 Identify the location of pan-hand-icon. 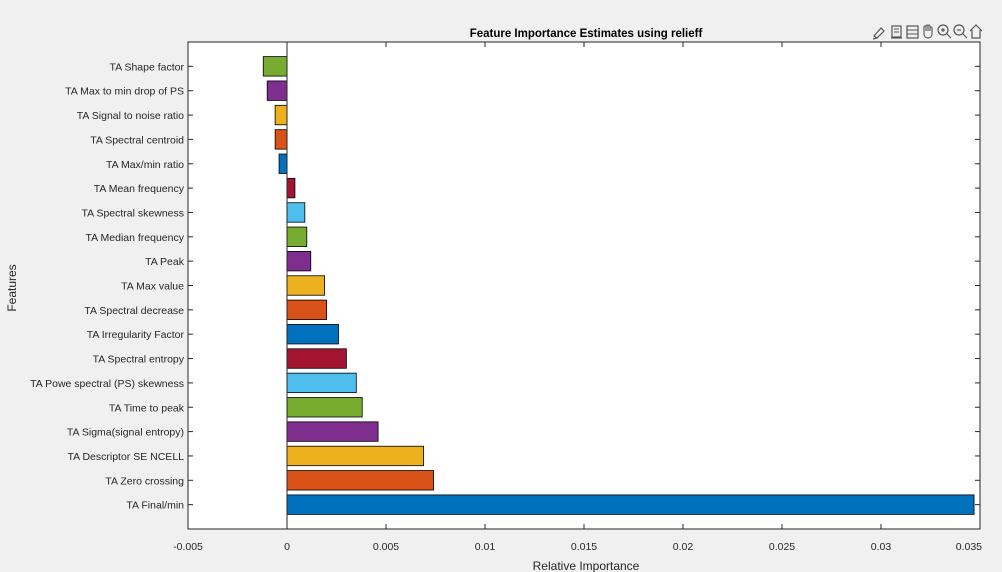
(928, 31).